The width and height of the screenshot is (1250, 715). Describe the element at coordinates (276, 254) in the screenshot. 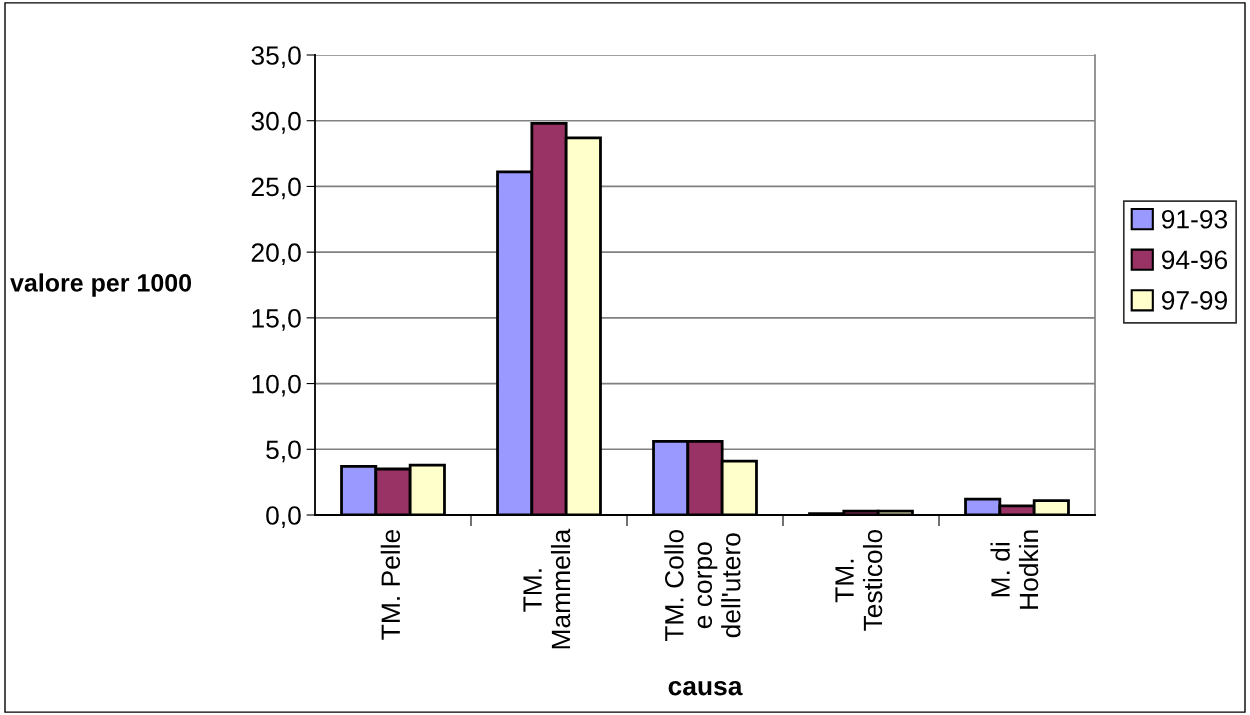

I see `y-tick-label: 20,0` at that location.